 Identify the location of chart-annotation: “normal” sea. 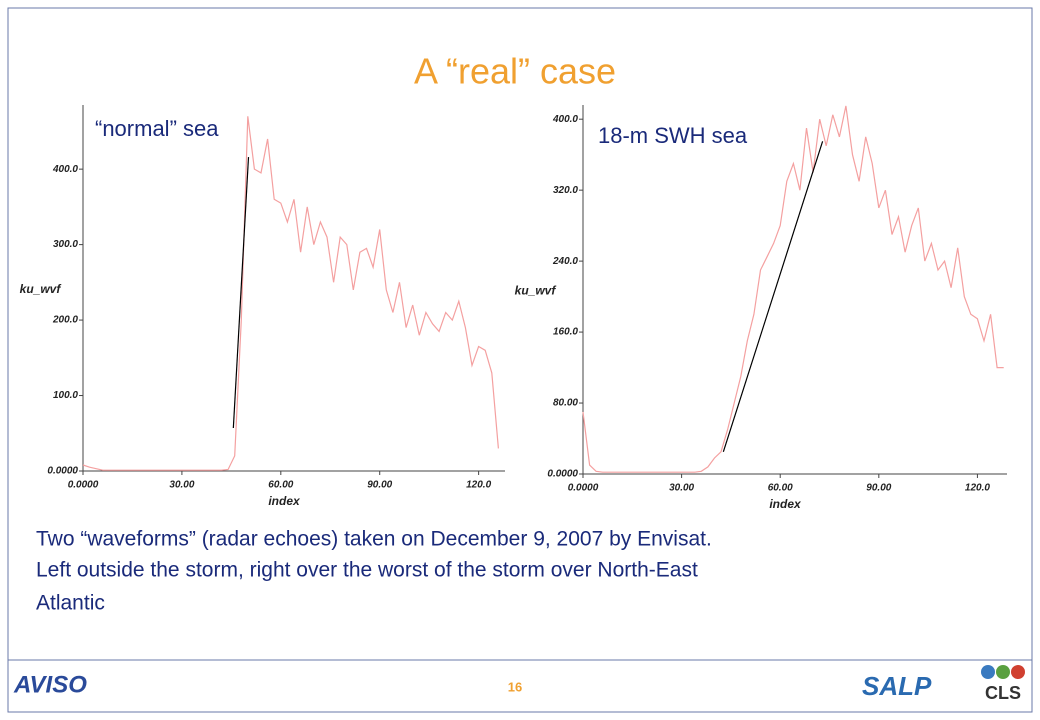
(157, 128).